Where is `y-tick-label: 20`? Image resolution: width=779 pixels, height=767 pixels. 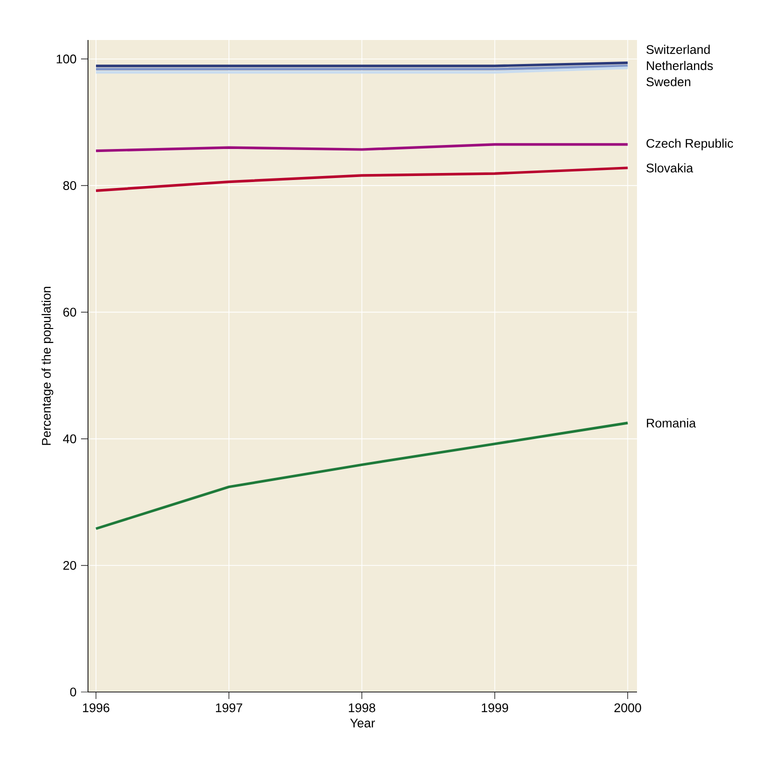
y-tick-label: 20 is located at coordinates (69, 565).